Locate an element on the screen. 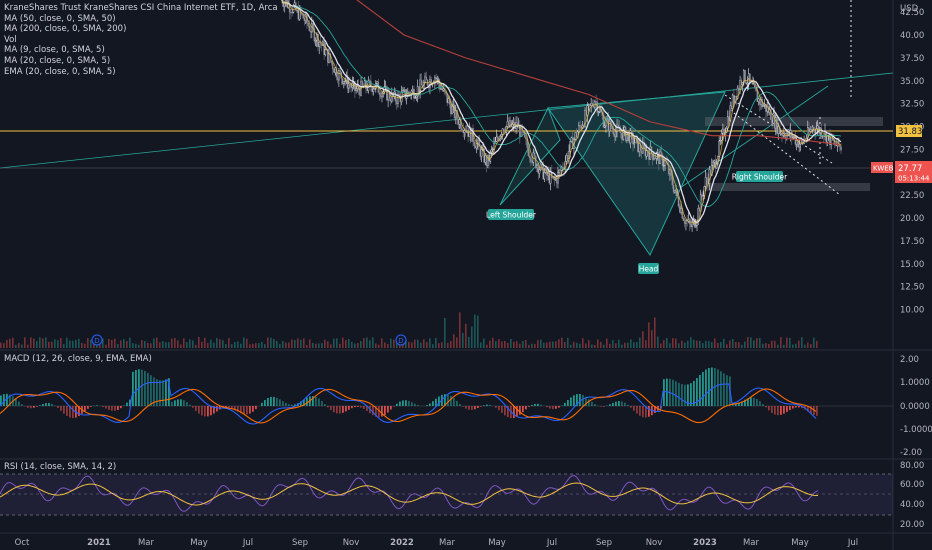 The height and width of the screenshot is (550, 932). rsi-axis: 80.00 60.00 40.00 20.00 is located at coordinates (912, 495).